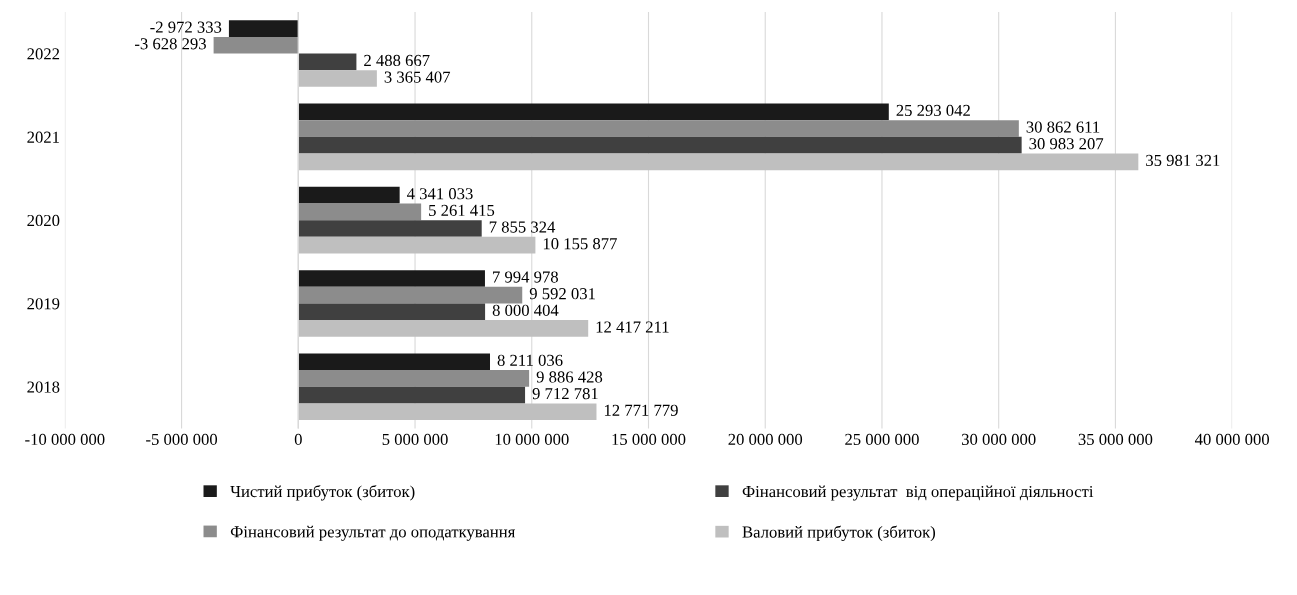 Image resolution: width=1297 pixels, height=595 pixels. Describe the element at coordinates (43, 387) in the screenshot. I see `y-tick-label: 2018` at that location.